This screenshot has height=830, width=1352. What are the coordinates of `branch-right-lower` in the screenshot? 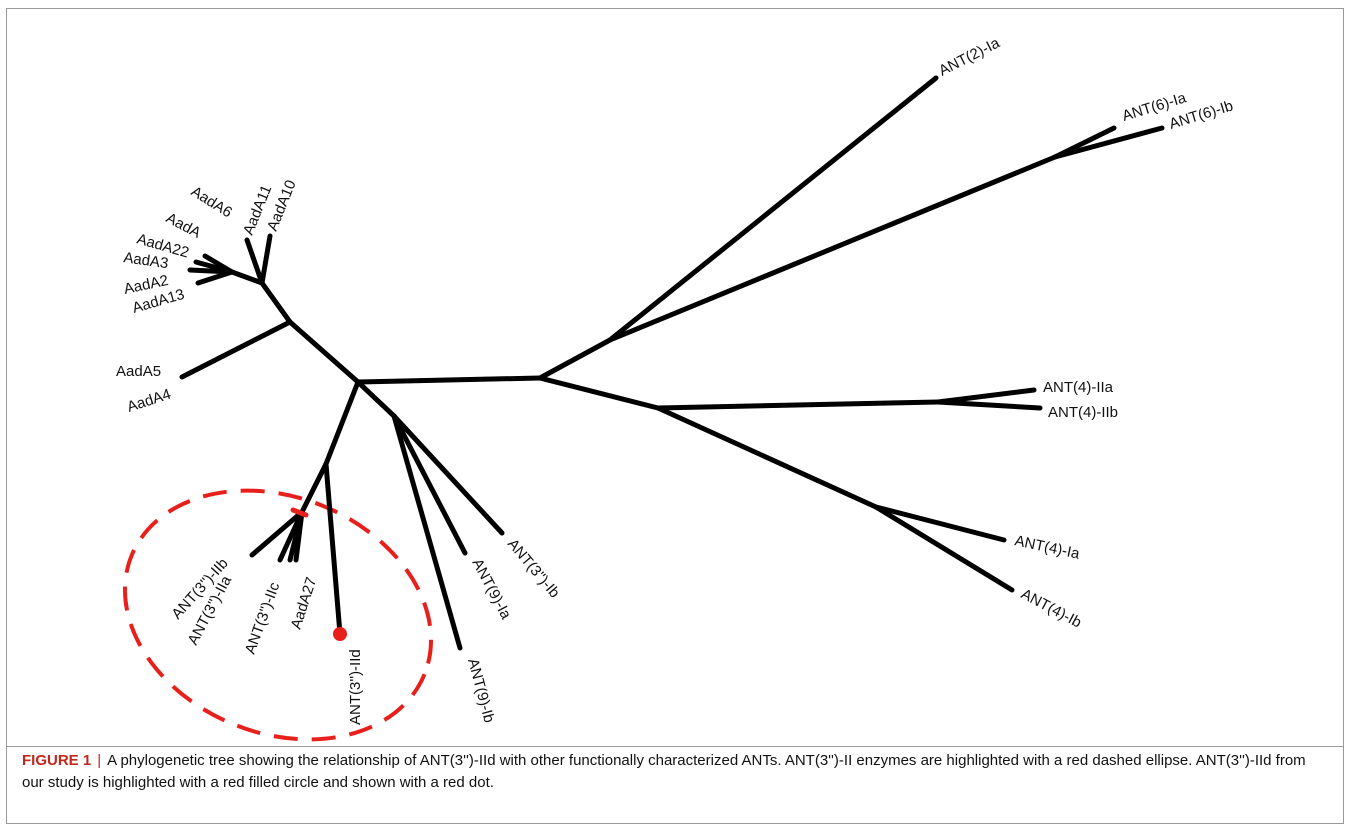 It's located at (599, 393).